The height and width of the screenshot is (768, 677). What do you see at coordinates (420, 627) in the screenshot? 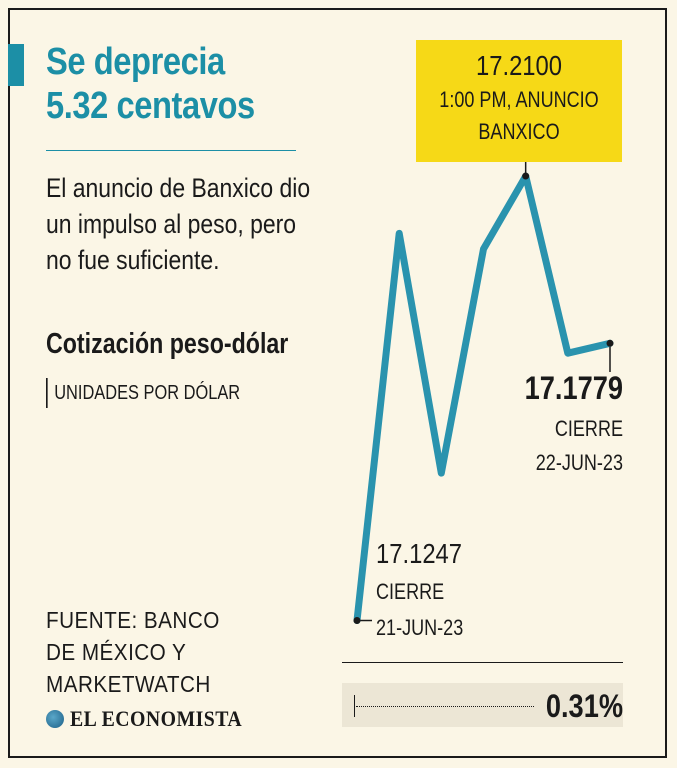
I see `start-note-line-2: 21-JUN-23` at bounding box center [420, 627].